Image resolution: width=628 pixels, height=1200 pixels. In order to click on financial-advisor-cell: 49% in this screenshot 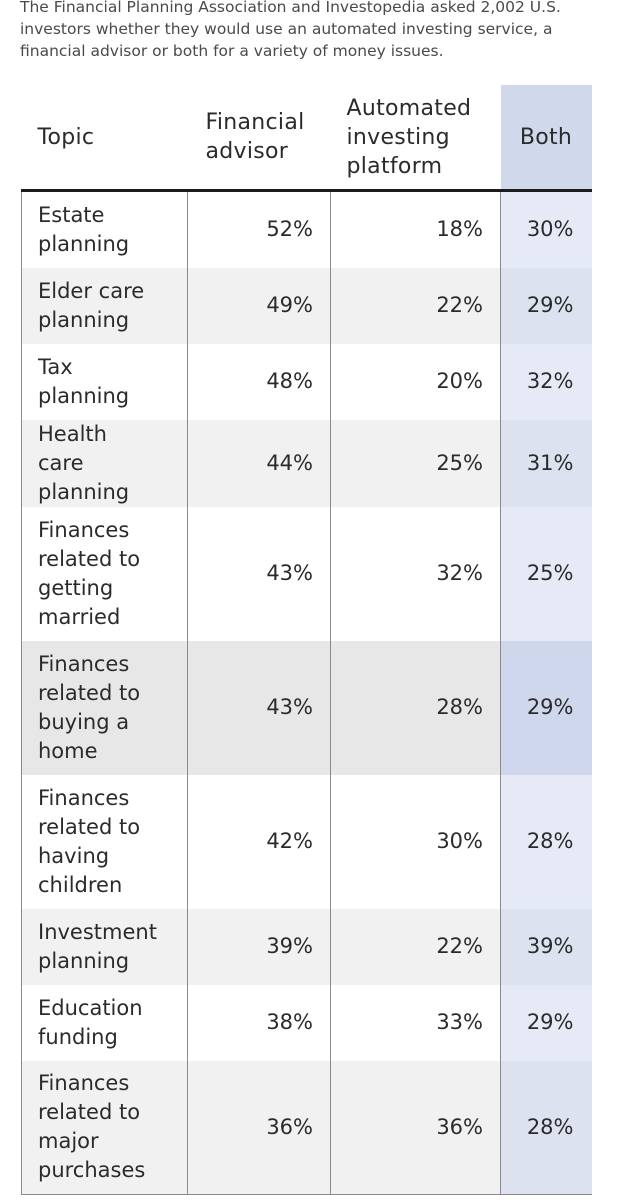, I will do `click(259, 305)`.